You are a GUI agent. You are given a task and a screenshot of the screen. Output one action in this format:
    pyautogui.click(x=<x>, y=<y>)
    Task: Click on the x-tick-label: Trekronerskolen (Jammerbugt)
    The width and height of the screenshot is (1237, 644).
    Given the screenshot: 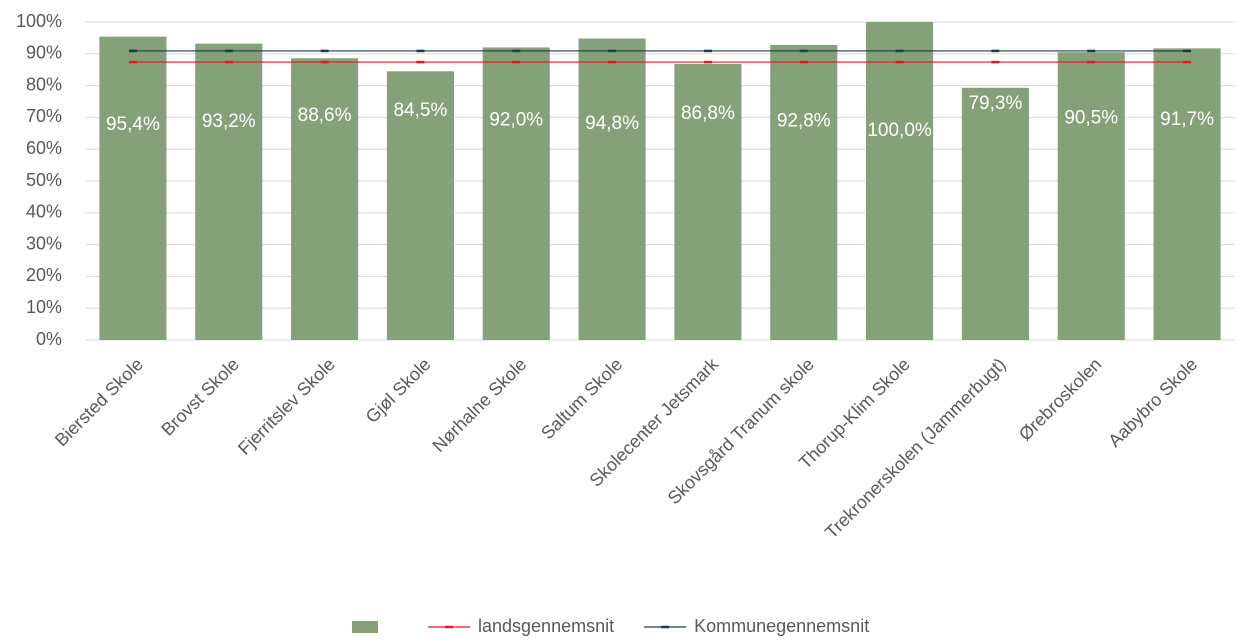 What is the action you would take?
    pyautogui.click(x=915, y=448)
    